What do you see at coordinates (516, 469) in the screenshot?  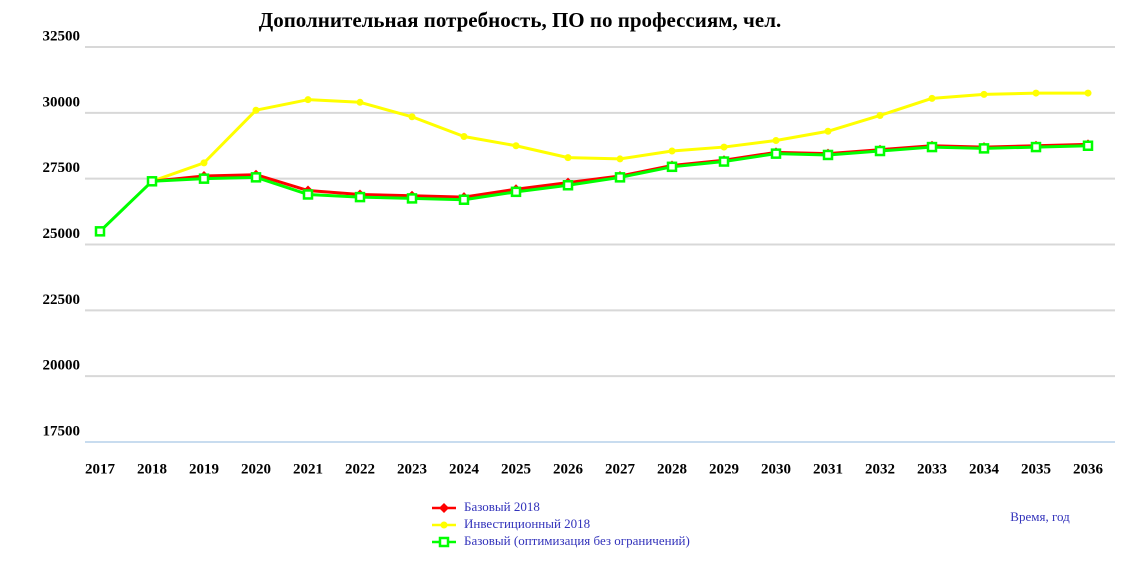 I see `x-tick-label: 2025` at bounding box center [516, 469].